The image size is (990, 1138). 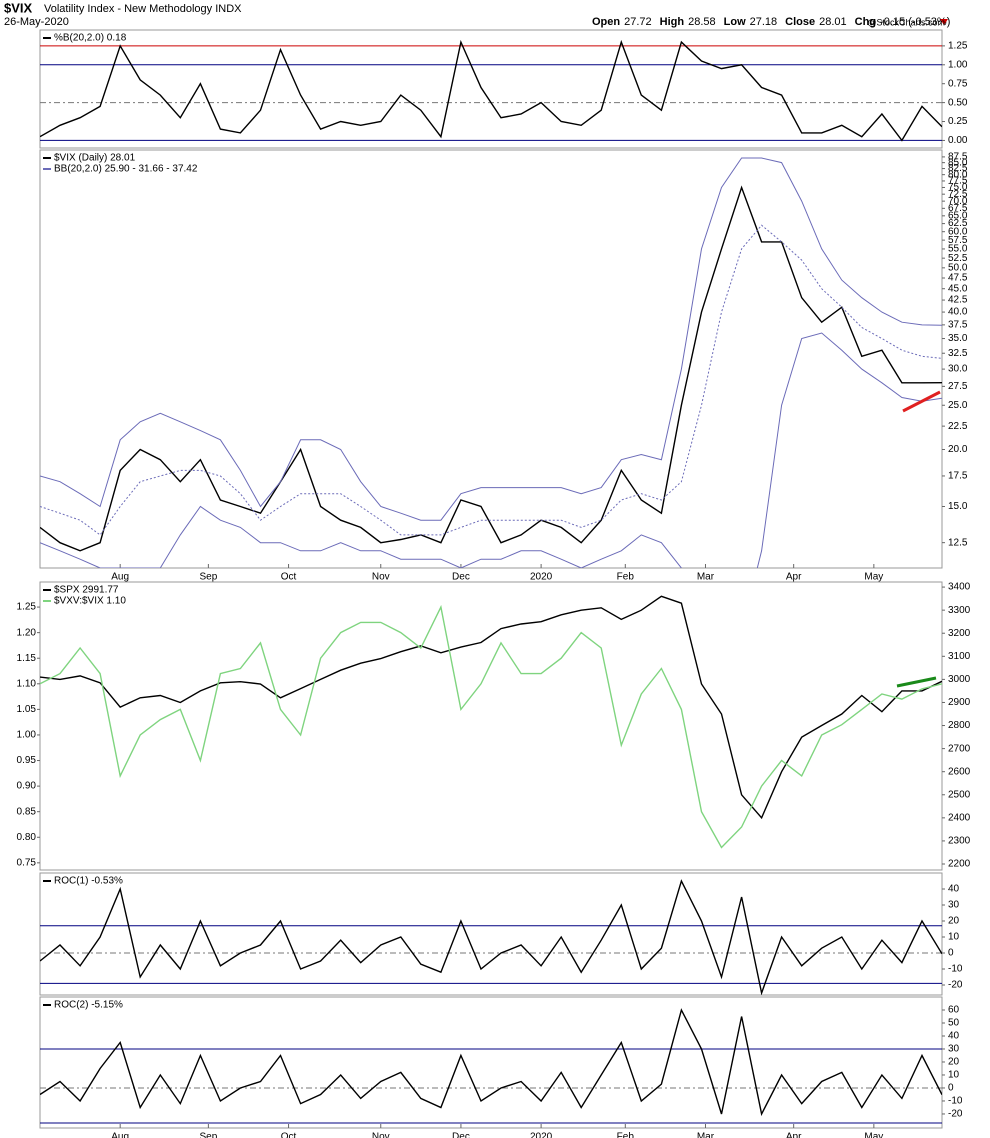 What do you see at coordinates (18, 7) in the screenshot?
I see `symbol: $VIX` at bounding box center [18, 7].